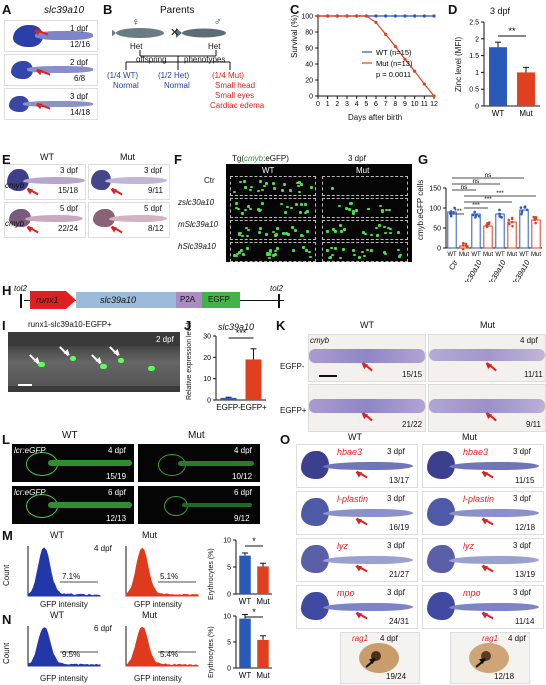 Image resolution: width=546 pixels, height=685 pixels. Describe the element at coordinates (393, 74) in the screenshot. I see `p-value: p = 0.0011` at that location.